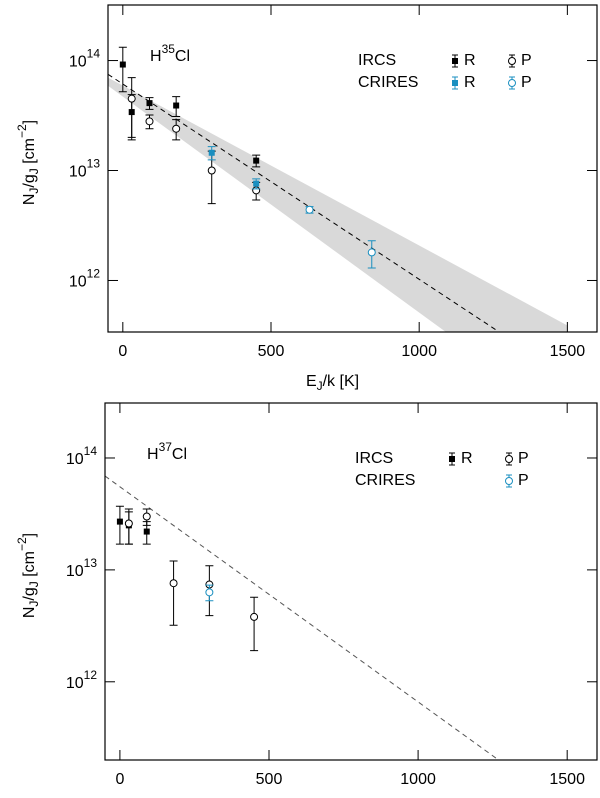 This screenshot has height=798, width=600. What do you see at coordinates (170, 53) in the screenshot?
I see `annotation: H35Cl` at bounding box center [170, 53].